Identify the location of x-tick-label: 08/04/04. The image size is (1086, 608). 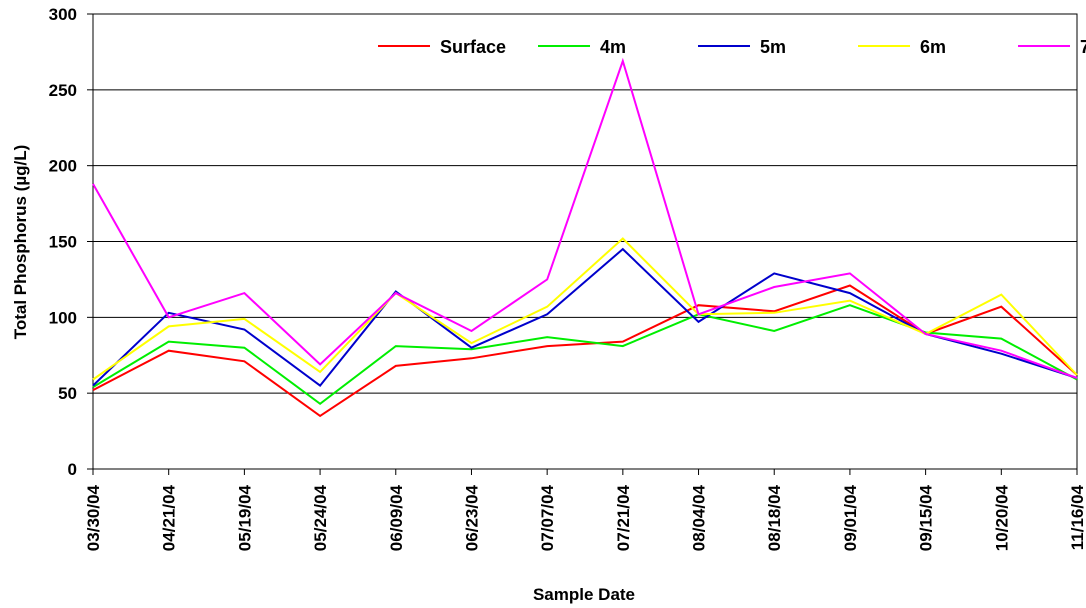
(699, 517).